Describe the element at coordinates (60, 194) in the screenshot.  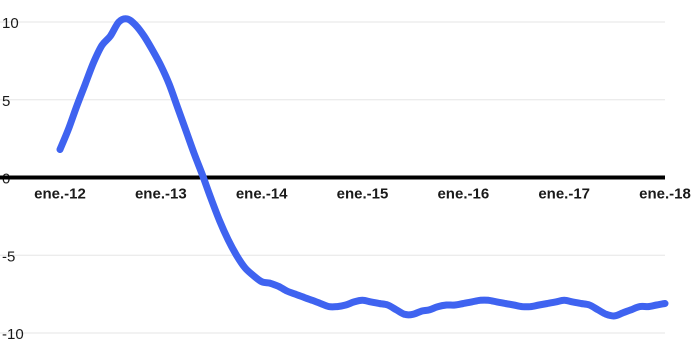
I see `x-tick-label: ene.-12` at that location.